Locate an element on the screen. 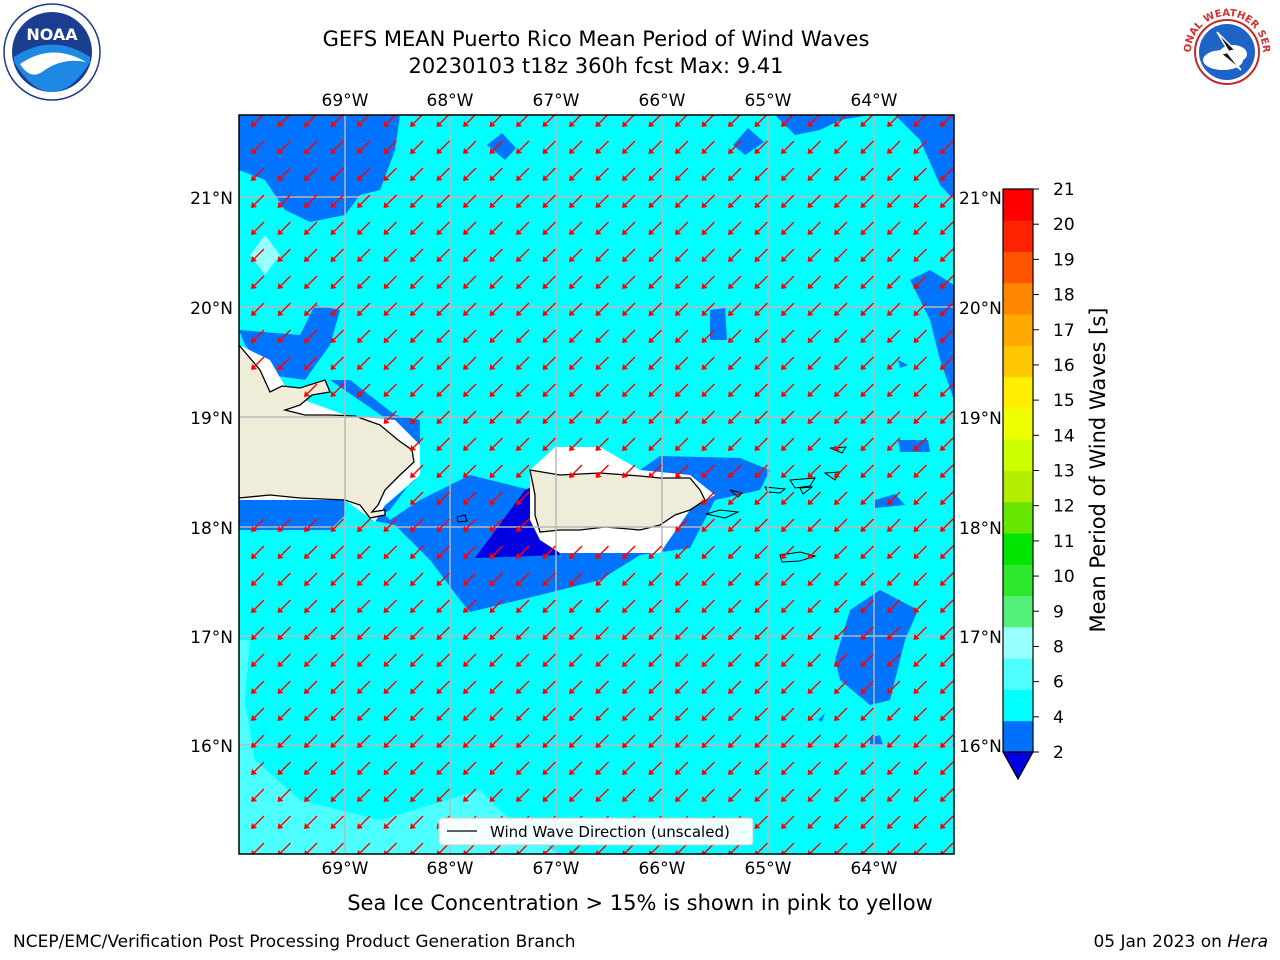 The height and width of the screenshot is (960, 1280). nws-logo: NATIONAL WEATHER SERVICE is located at coordinates (1226, 51).